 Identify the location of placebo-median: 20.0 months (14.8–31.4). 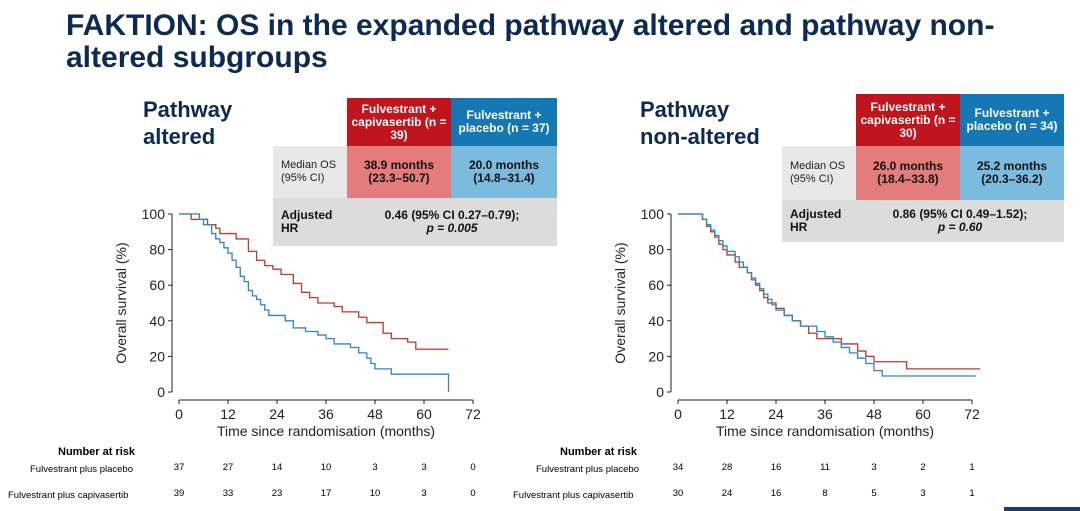
(504, 172).